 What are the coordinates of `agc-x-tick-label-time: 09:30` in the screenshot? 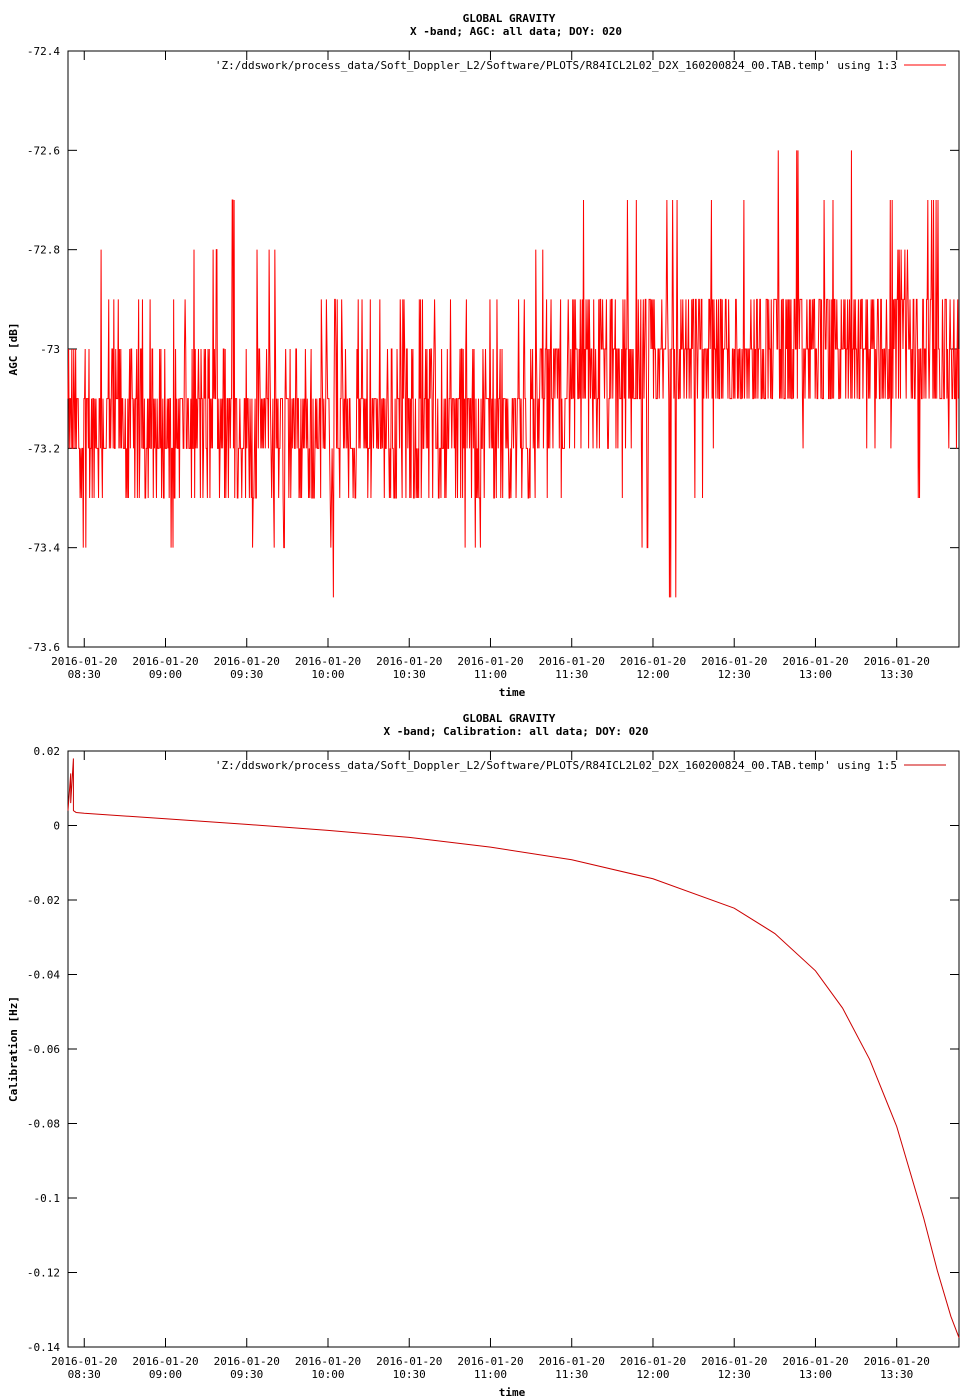 It's located at (246, 674).